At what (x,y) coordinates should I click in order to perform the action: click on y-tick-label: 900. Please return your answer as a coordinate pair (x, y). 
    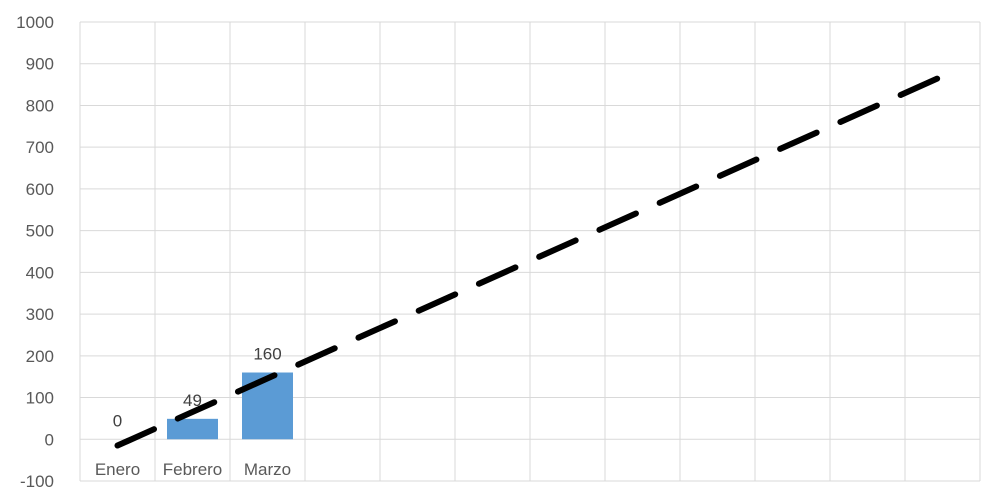
    Looking at the image, I should click on (40, 64).